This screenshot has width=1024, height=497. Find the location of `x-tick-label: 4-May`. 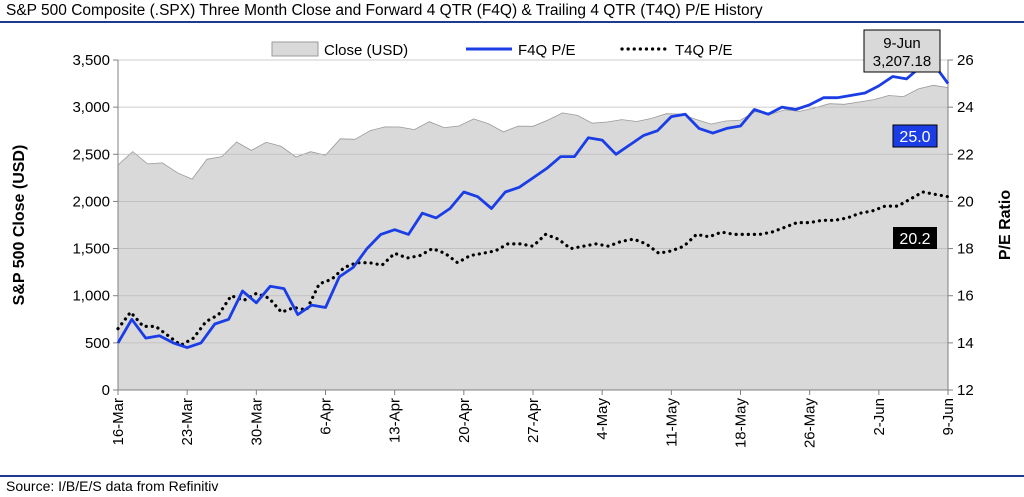

x-tick-label: 4-May is located at coordinates (602, 419).